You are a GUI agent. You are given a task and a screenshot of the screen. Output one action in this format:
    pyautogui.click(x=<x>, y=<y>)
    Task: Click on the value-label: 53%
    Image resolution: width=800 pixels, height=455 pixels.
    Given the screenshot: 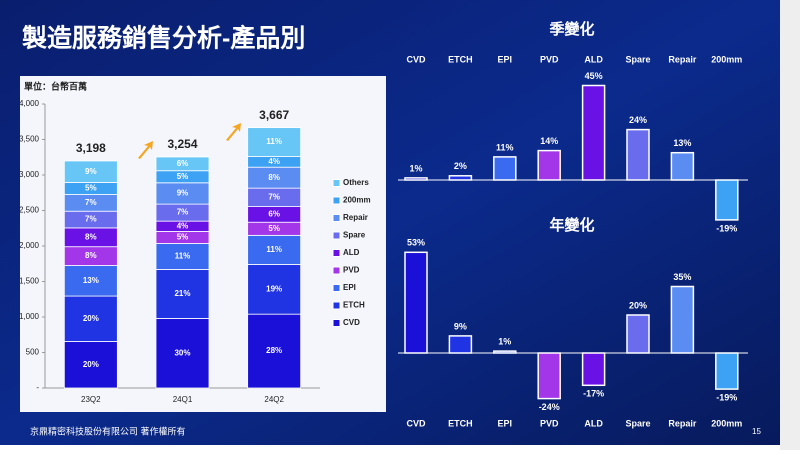 What is the action you would take?
    pyautogui.click(x=416, y=243)
    